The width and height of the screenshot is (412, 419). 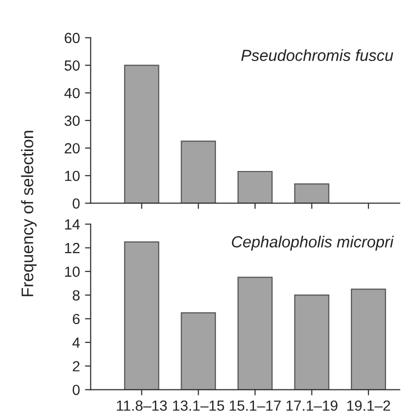 I want to click on y-axis-title: Frequency of selection, so click(x=29, y=213).